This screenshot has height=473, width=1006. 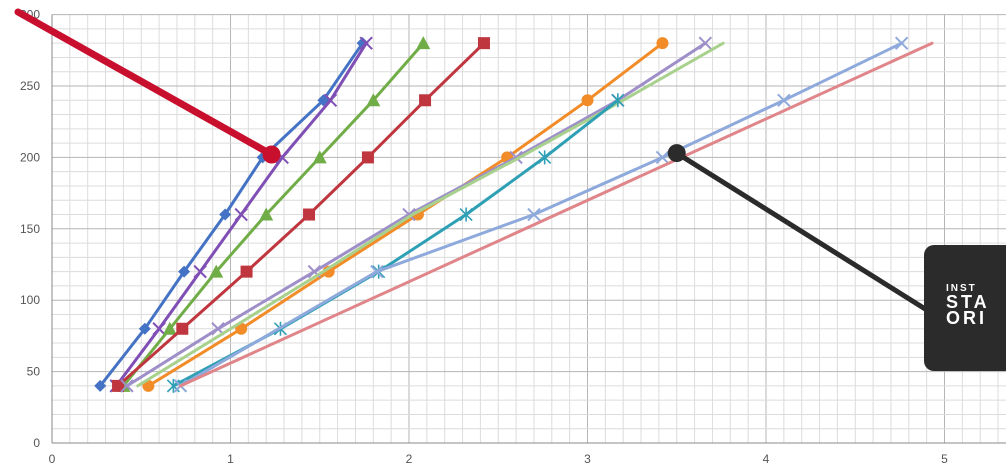 I want to click on callout-box: INST STA ORI, so click(x=965, y=308).